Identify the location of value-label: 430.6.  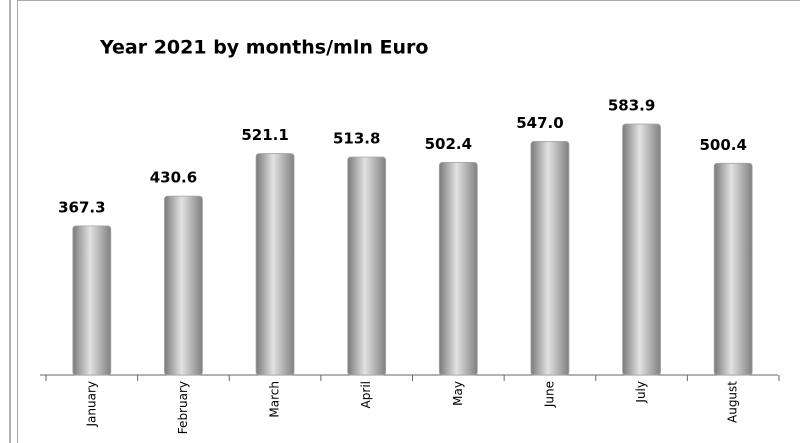
(173, 178).